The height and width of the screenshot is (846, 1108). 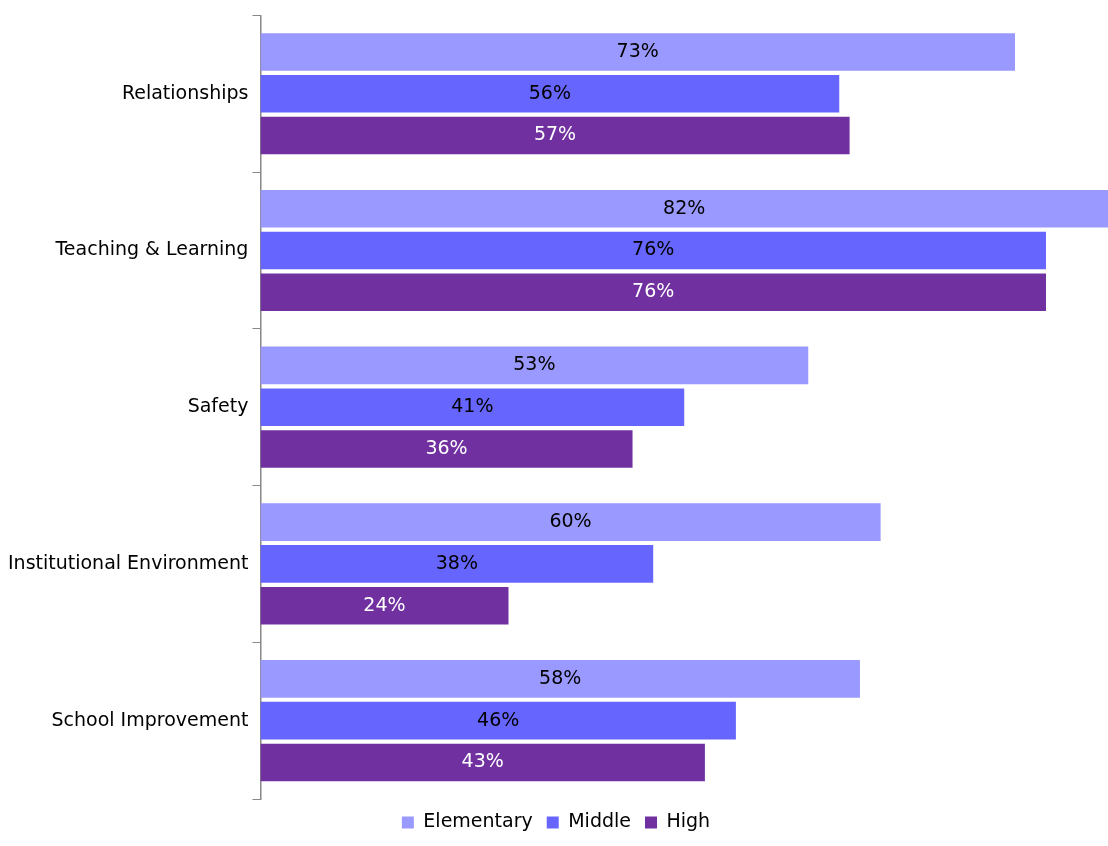 I want to click on data-label: 43%, so click(x=482, y=760).